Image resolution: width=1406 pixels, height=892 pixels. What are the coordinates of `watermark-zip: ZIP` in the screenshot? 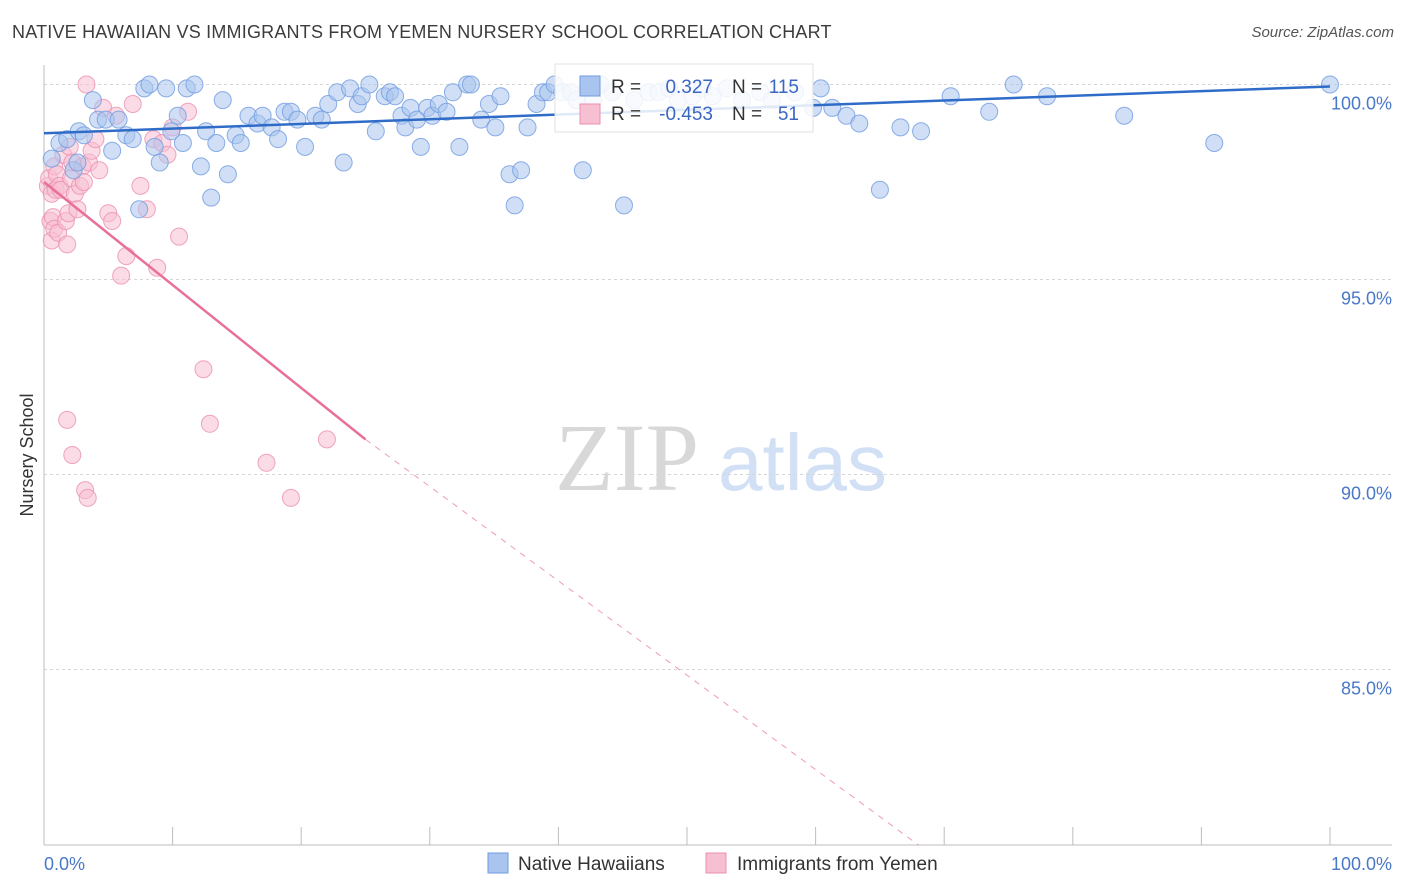 It's located at (627, 457).